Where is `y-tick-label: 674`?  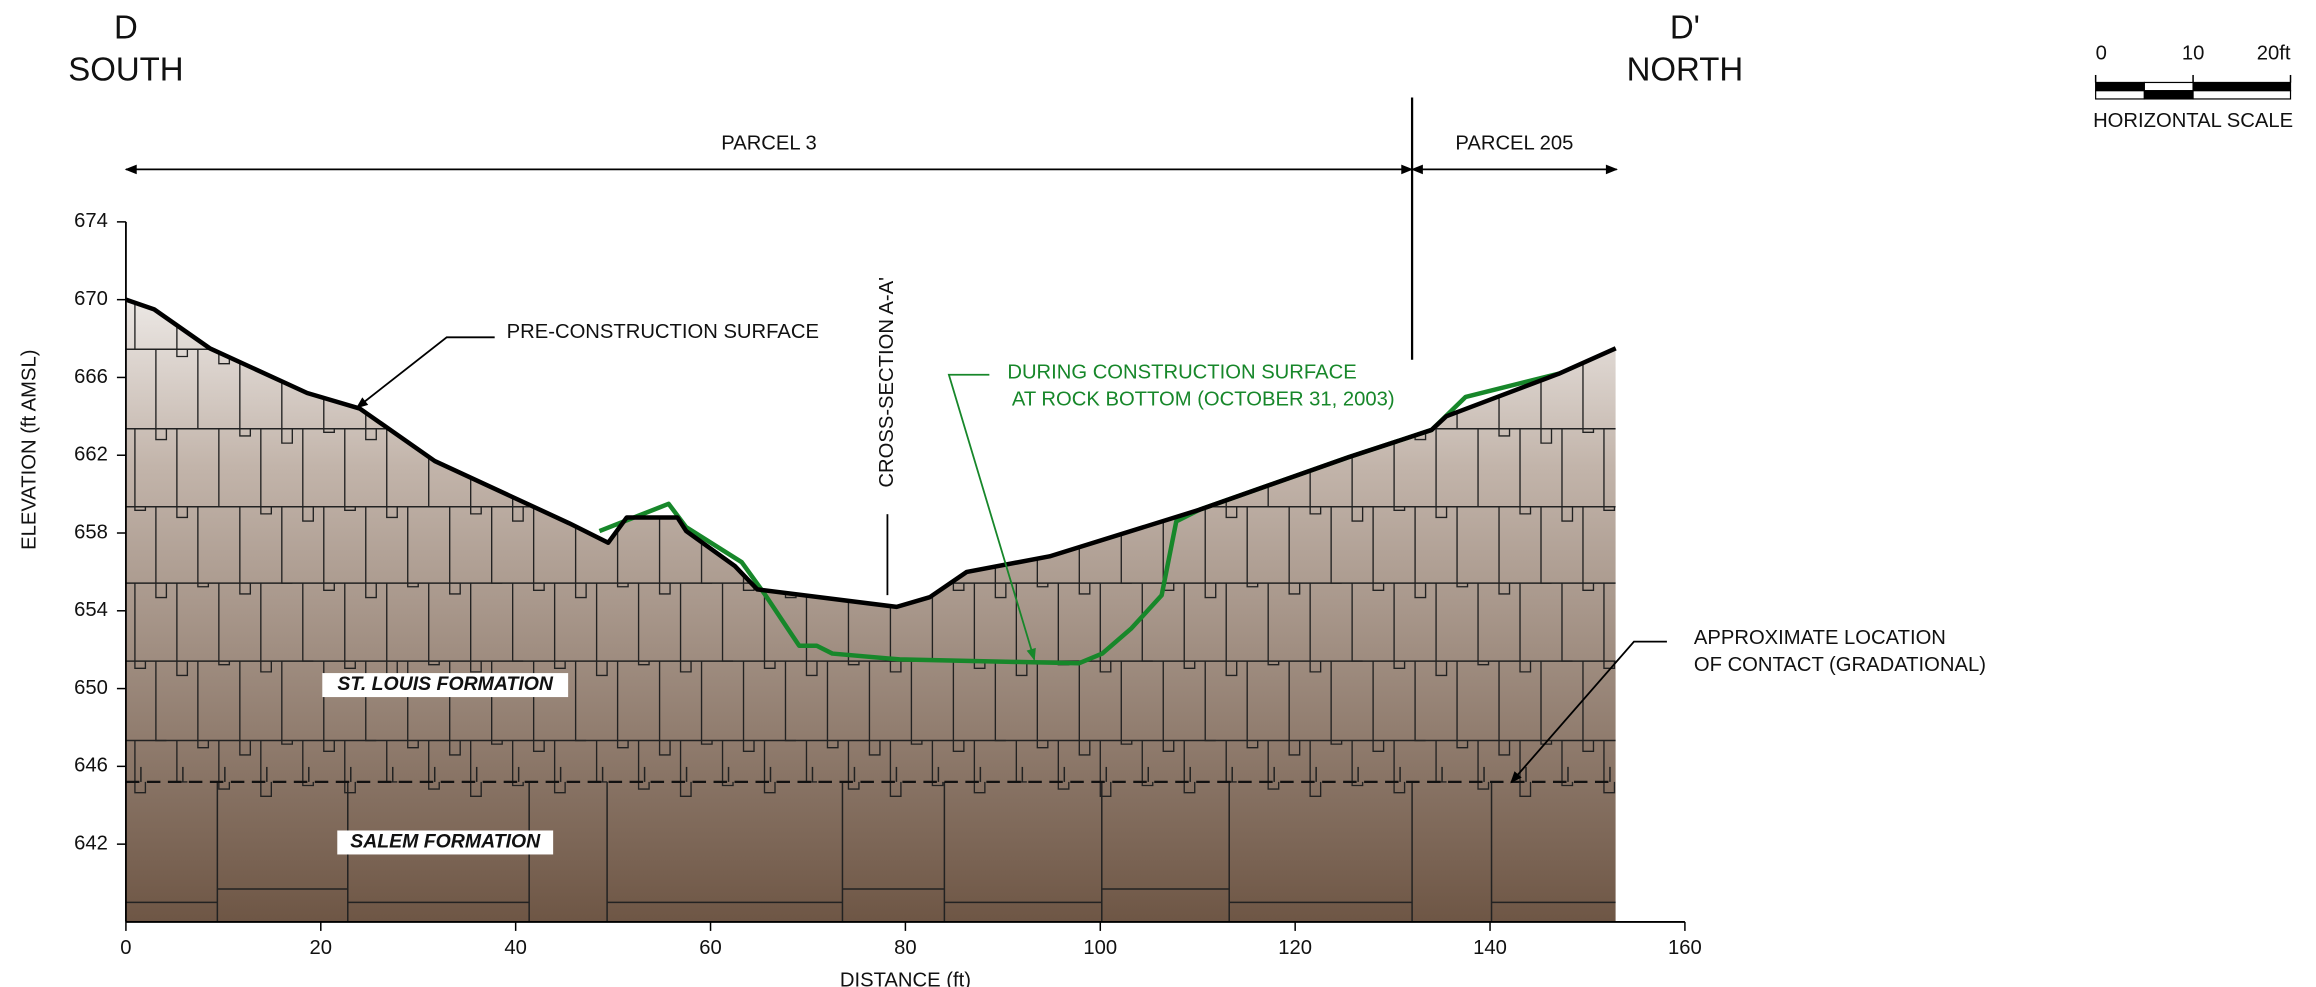 y-tick-label: 674 is located at coordinates (91, 221).